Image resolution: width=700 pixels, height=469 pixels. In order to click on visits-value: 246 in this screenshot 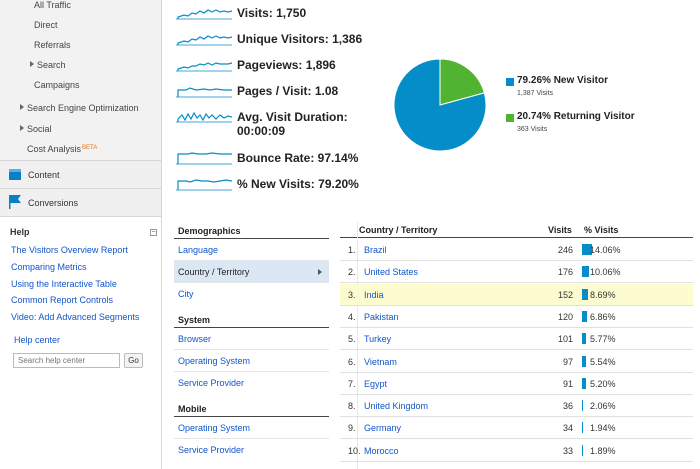, I will do `click(565, 250)`.